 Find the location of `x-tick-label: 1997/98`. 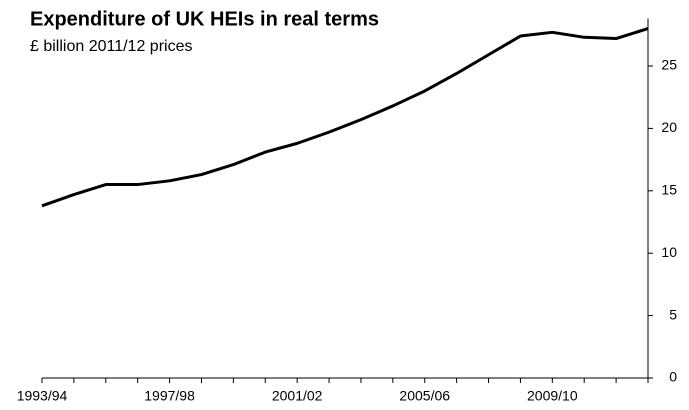

x-tick-label: 1997/98 is located at coordinates (169, 396).